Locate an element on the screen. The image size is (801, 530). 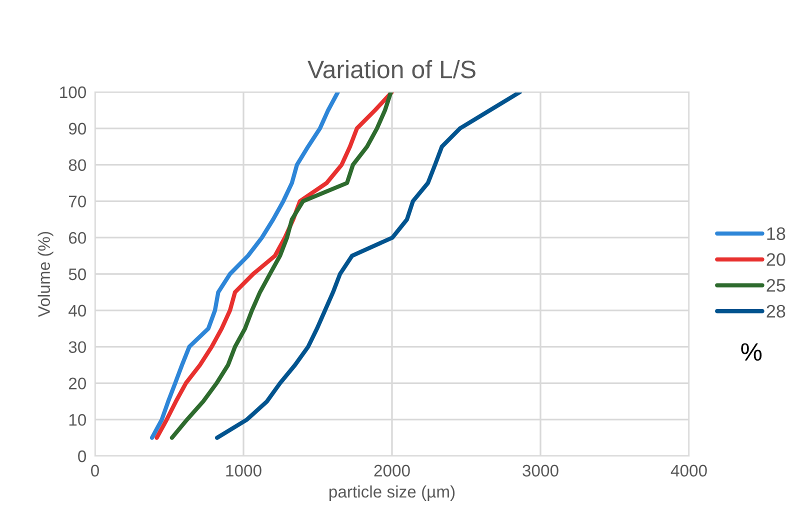
legend-label: 18 is located at coordinates (776, 233).